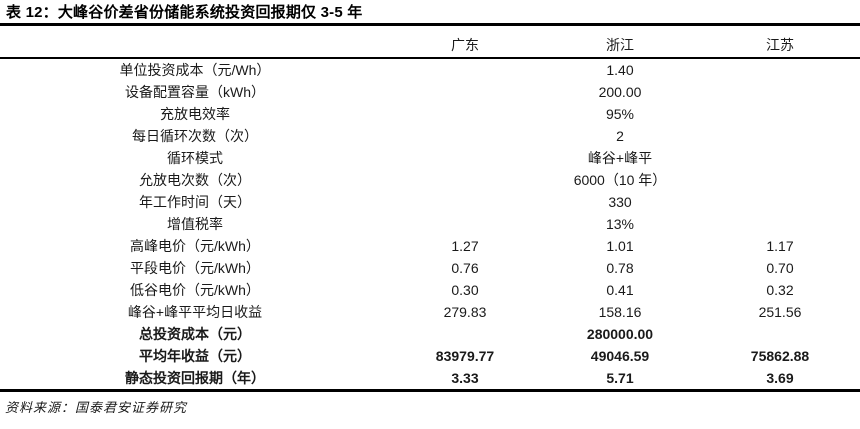  What do you see at coordinates (195, 268) in the screenshot?
I see `row-label: 平段电价（元/kWh）` at bounding box center [195, 268].